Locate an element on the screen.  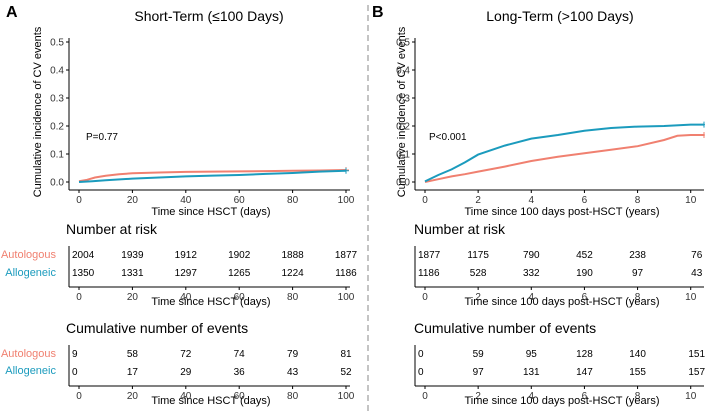
pb-risk-tick-label: 4 is located at coordinates (532, 297).